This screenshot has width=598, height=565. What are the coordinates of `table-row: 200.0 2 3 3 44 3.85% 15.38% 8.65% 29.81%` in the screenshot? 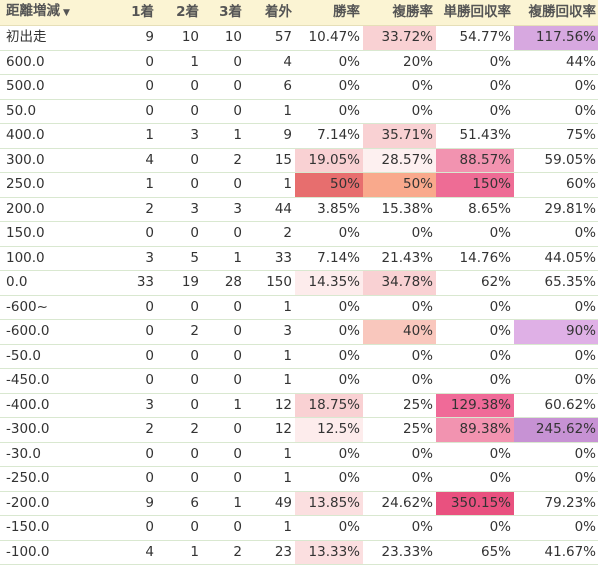 It's located at (299, 209).